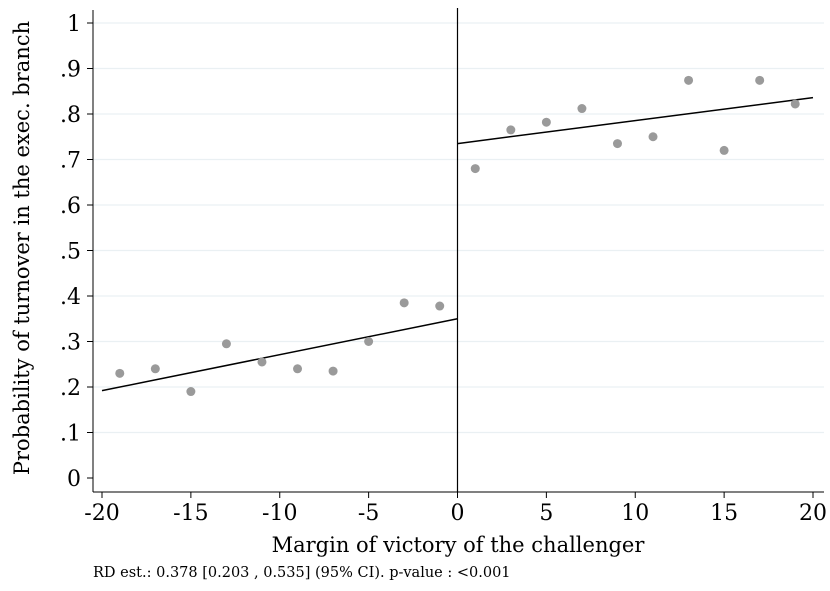 The image size is (830, 591). What do you see at coordinates (74, 479) in the screenshot?
I see `y-tick-label: 0` at bounding box center [74, 479].